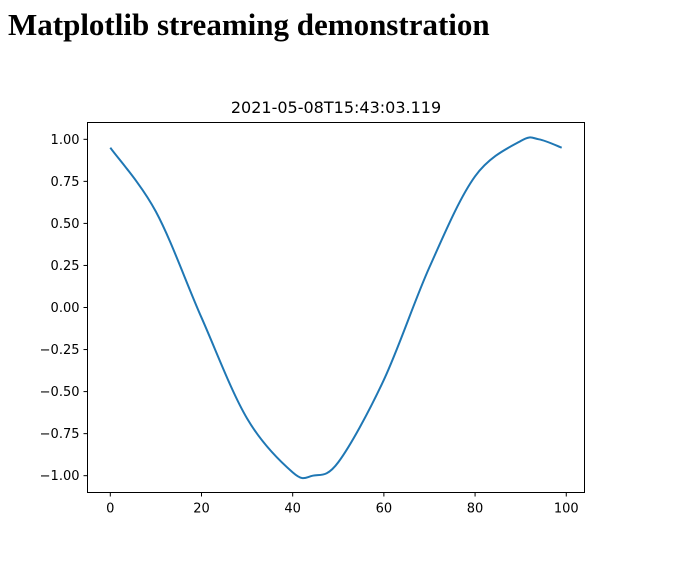  What do you see at coordinates (60, 392) in the screenshot?
I see `y-tick-label: −0.50` at bounding box center [60, 392].